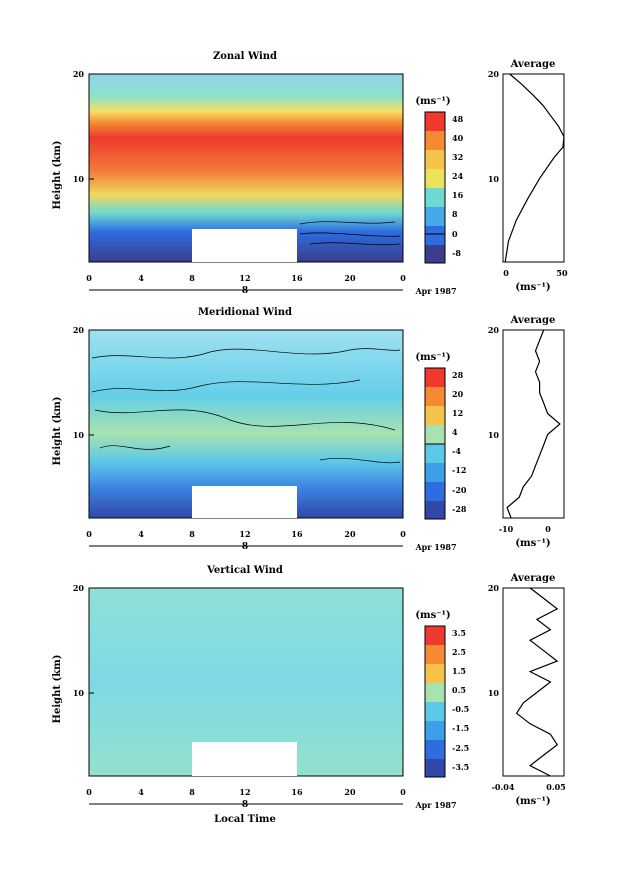  Describe the element at coordinates (435, 291) in the screenshot. I see `month-label: Apr 1987` at that location.